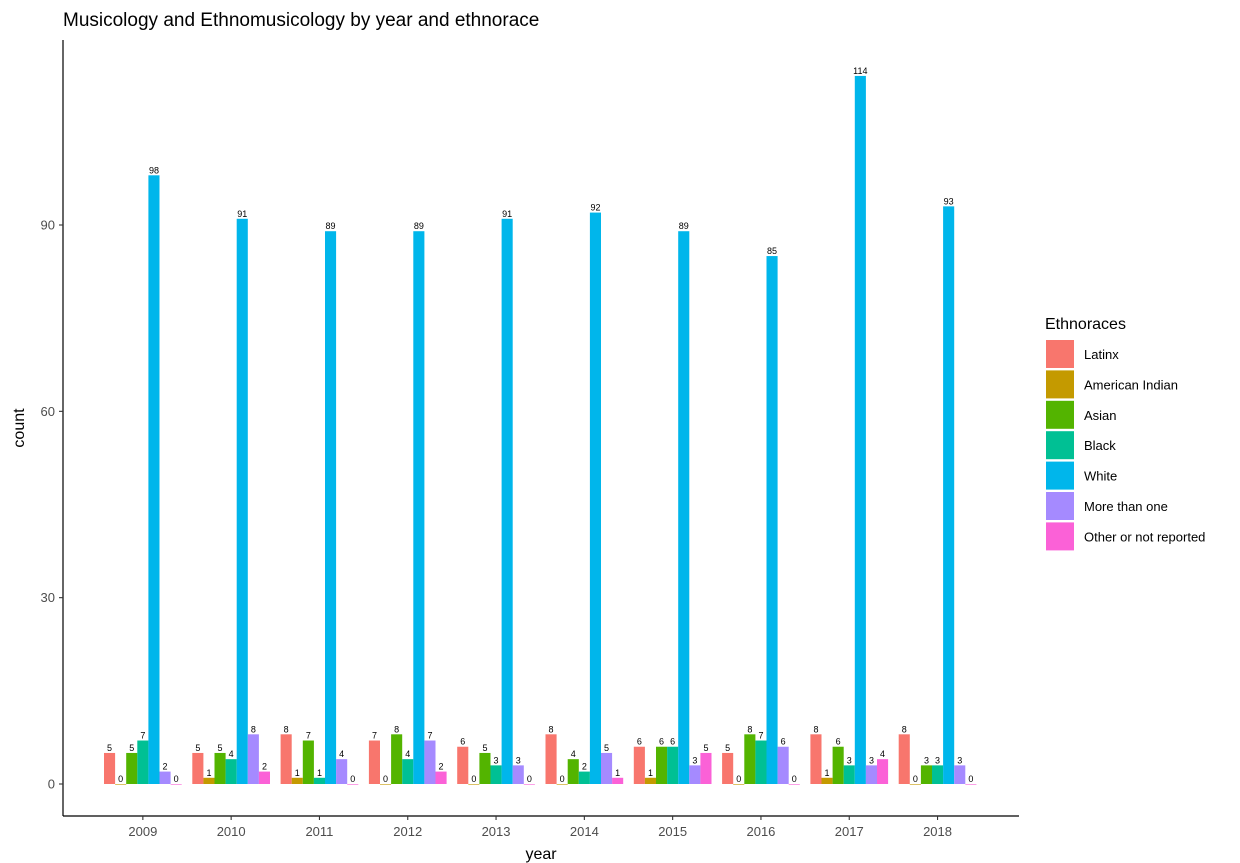 The image size is (1240, 863). Describe the element at coordinates (860, 71) in the screenshot. I see `bar-value-label: 114` at that location.